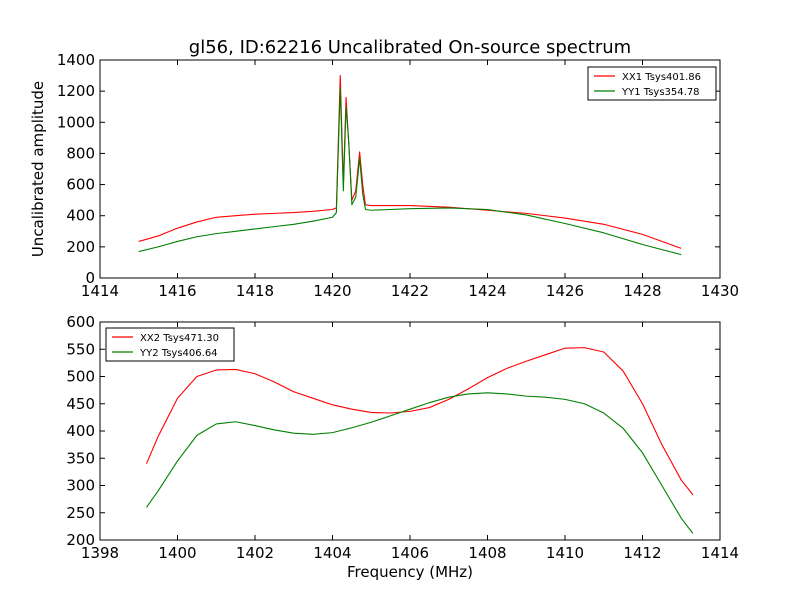 The image size is (800, 600). Describe the element at coordinates (80, 153) in the screenshot. I see `top-y-tick-label: 800` at that location.